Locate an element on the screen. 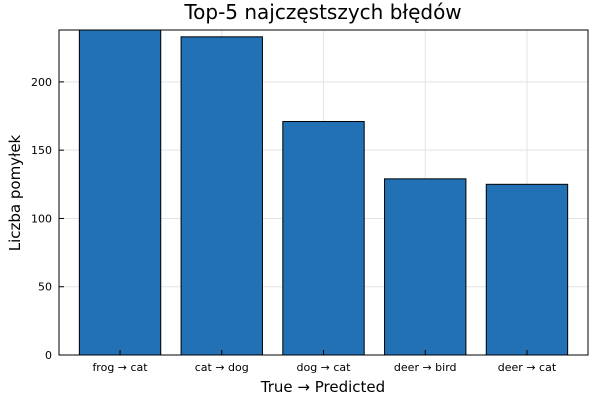 Image resolution: width=600 pixels, height=400 pixels. x-tick-label: deer → cat is located at coordinates (527, 367).